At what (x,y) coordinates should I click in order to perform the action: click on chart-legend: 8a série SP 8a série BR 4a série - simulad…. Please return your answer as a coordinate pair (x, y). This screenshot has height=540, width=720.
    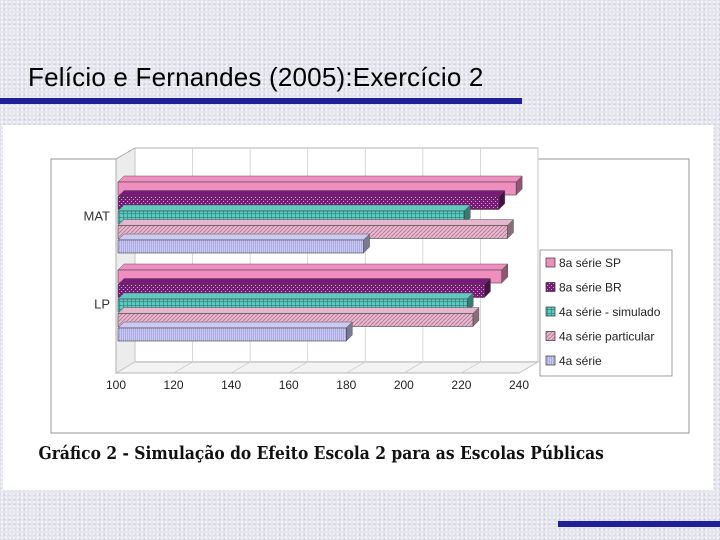
    Looking at the image, I should click on (606, 313).